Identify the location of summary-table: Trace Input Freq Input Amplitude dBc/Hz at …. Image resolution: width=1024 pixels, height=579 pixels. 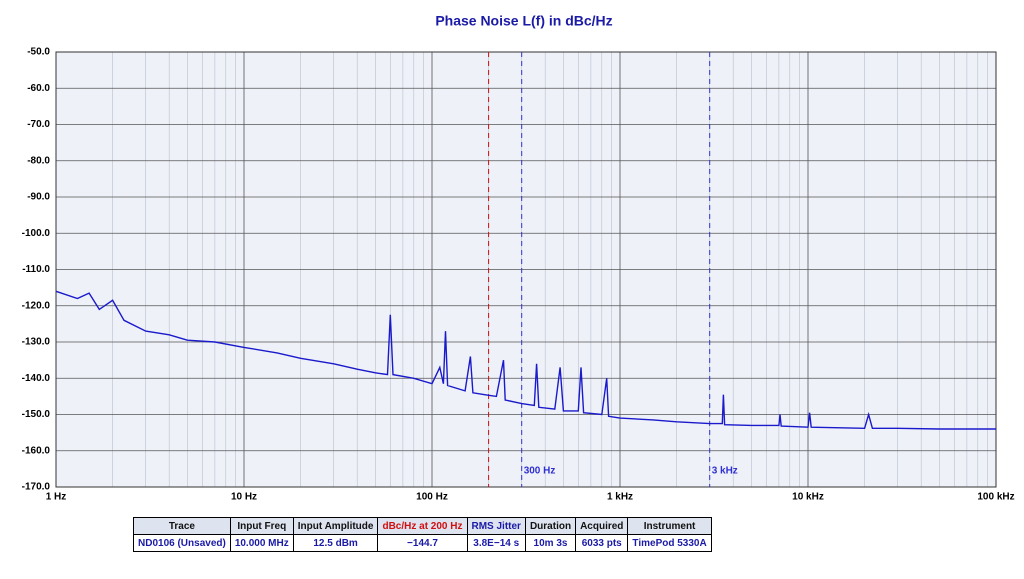
(422, 534).